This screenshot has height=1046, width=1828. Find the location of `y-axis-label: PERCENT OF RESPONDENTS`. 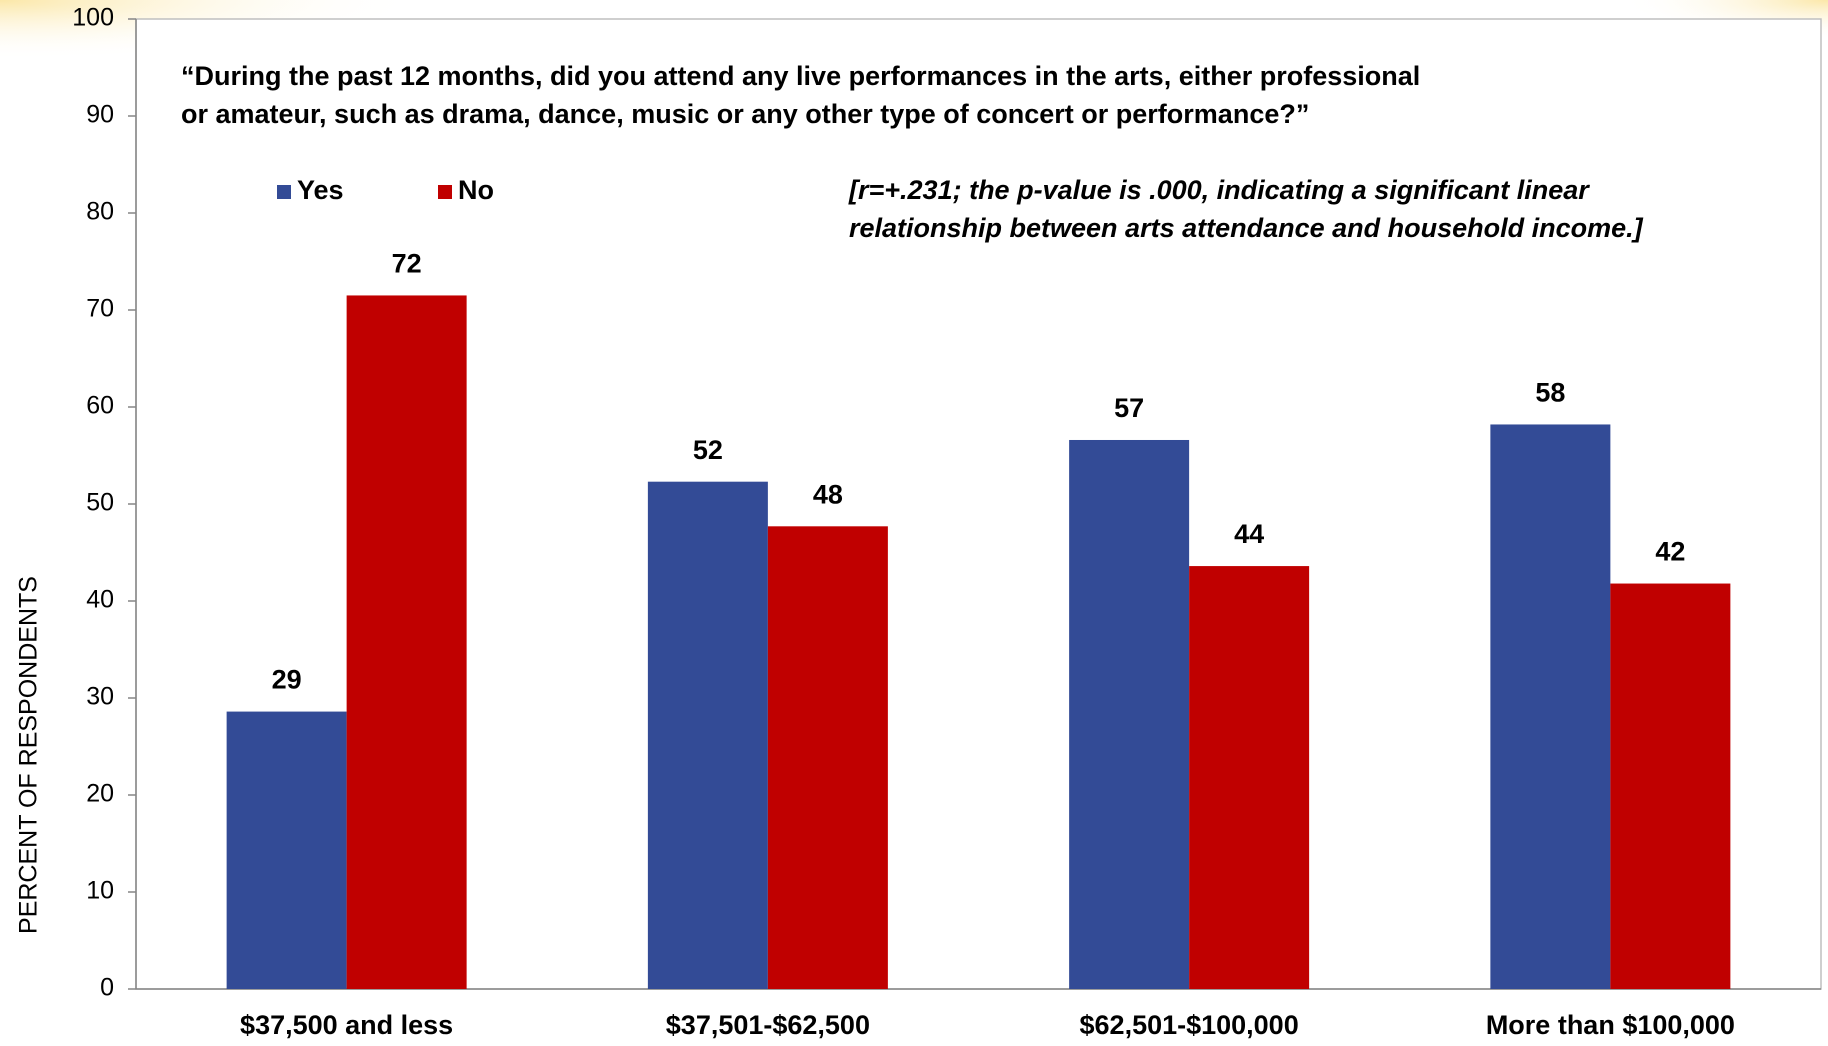

y-axis-label: PERCENT OF RESPONDENTS is located at coordinates (29, 755).